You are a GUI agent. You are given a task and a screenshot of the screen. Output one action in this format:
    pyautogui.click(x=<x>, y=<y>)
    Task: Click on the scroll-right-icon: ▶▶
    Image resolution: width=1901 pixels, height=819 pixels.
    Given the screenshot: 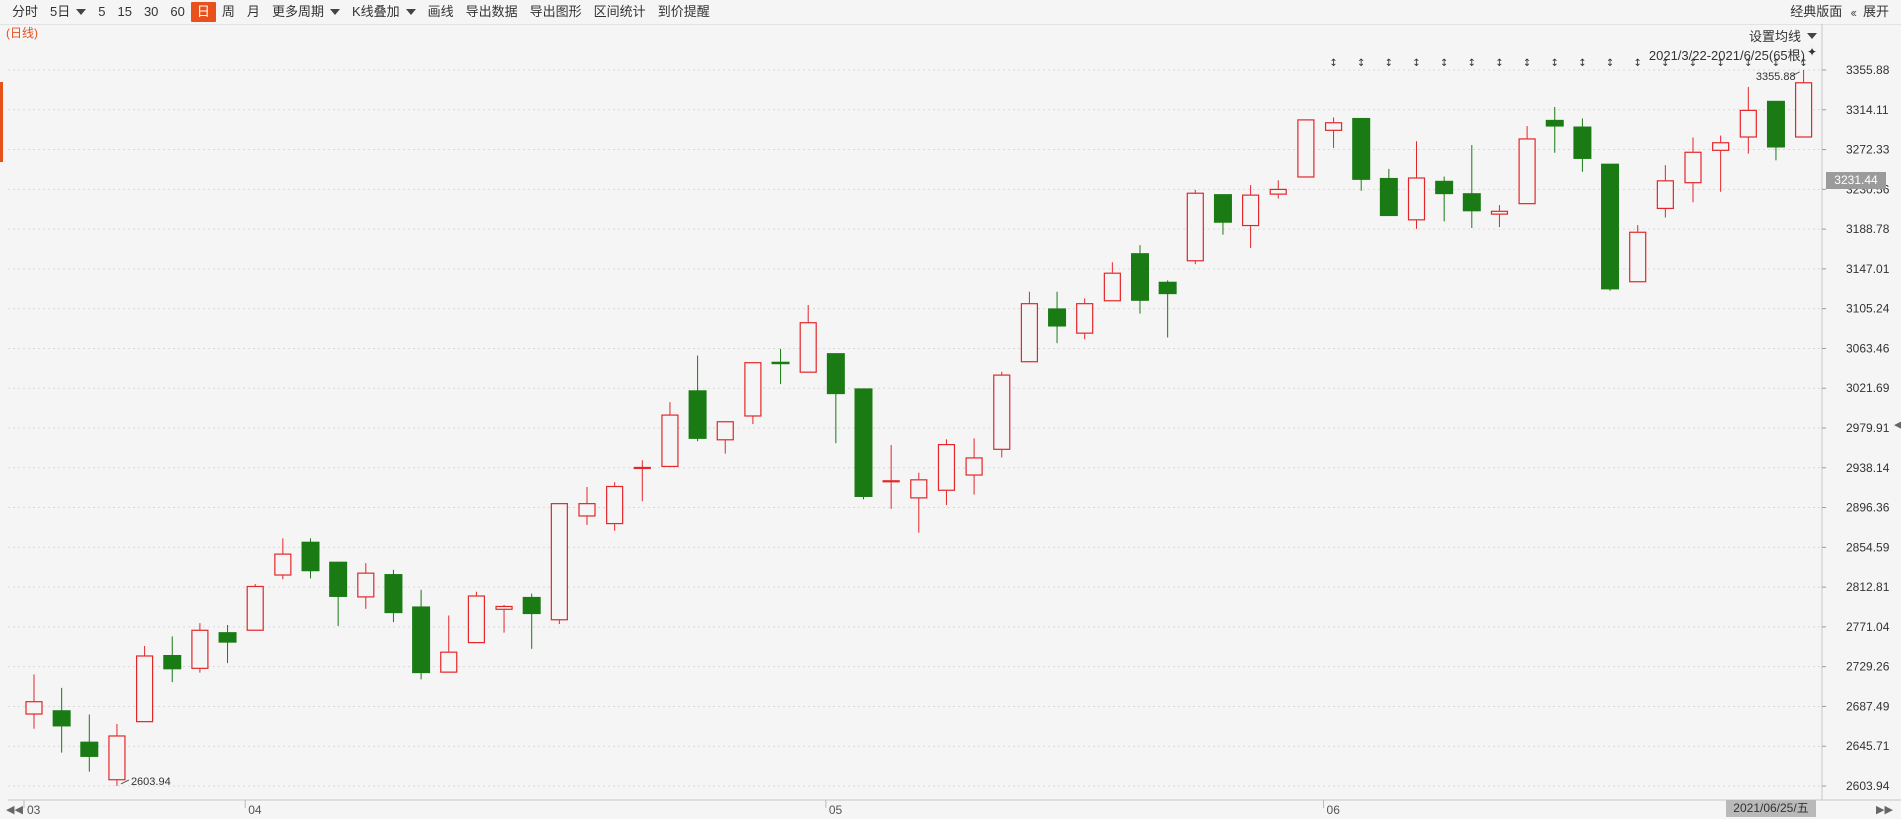 What is the action you would take?
    pyautogui.click(x=1884, y=810)
    